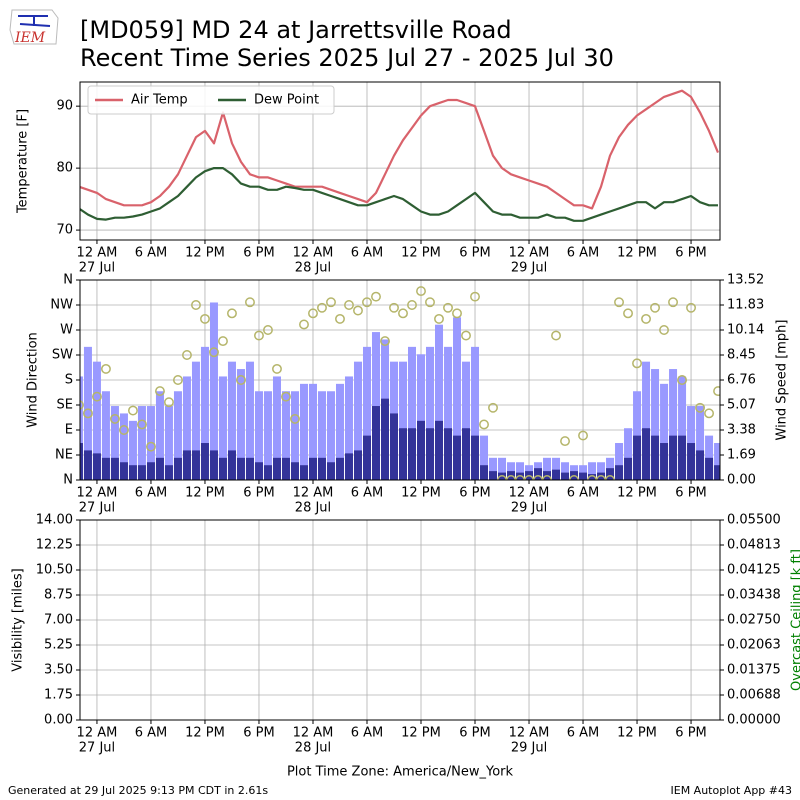 The height and width of the screenshot is (800, 800). What do you see at coordinates (64, 455) in the screenshot?
I see `y-tick-label: NE` at bounding box center [64, 455].